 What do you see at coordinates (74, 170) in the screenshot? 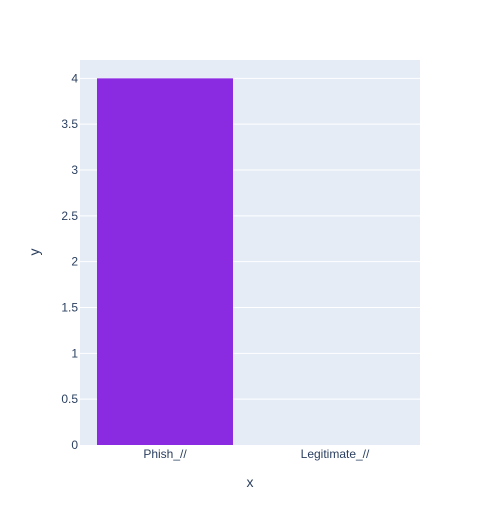
I see `y-tick-label: 3` at bounding box center [74, 170].